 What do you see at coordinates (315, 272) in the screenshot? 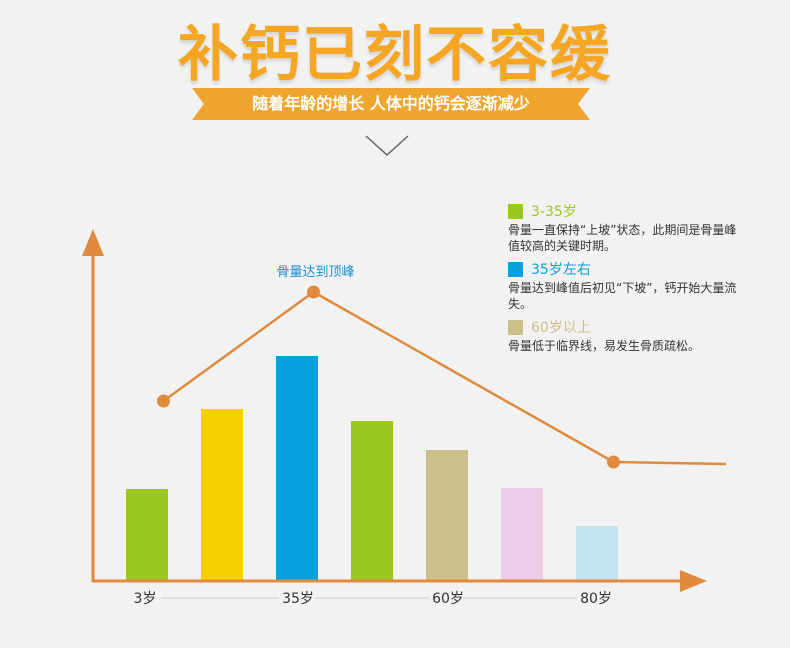
I see `annotation-label: 骨量达到顶峰` at bounding box center [315, 272].